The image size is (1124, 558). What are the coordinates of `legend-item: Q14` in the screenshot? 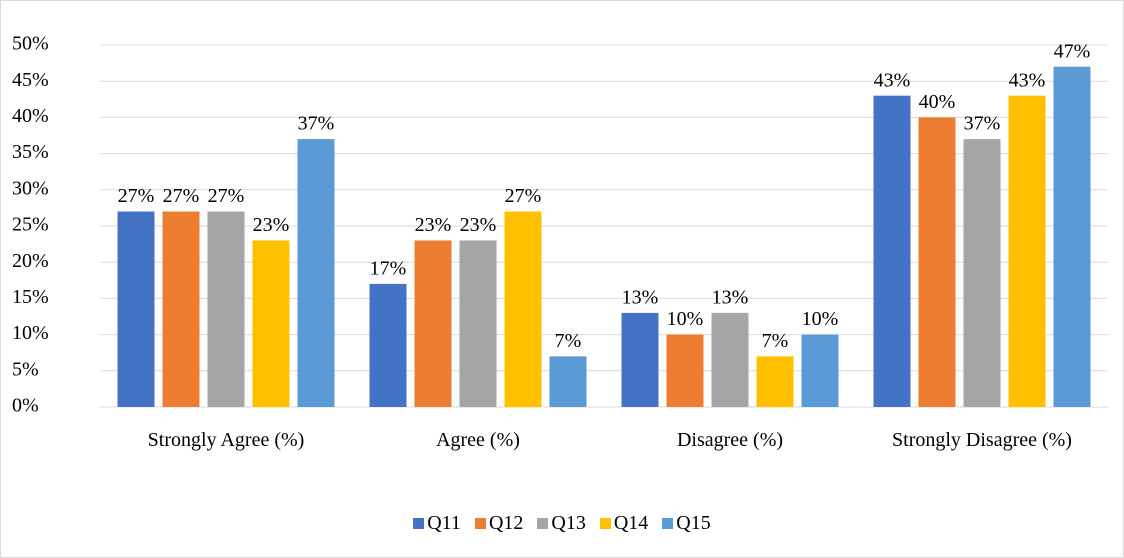 It's located at (624, 523).